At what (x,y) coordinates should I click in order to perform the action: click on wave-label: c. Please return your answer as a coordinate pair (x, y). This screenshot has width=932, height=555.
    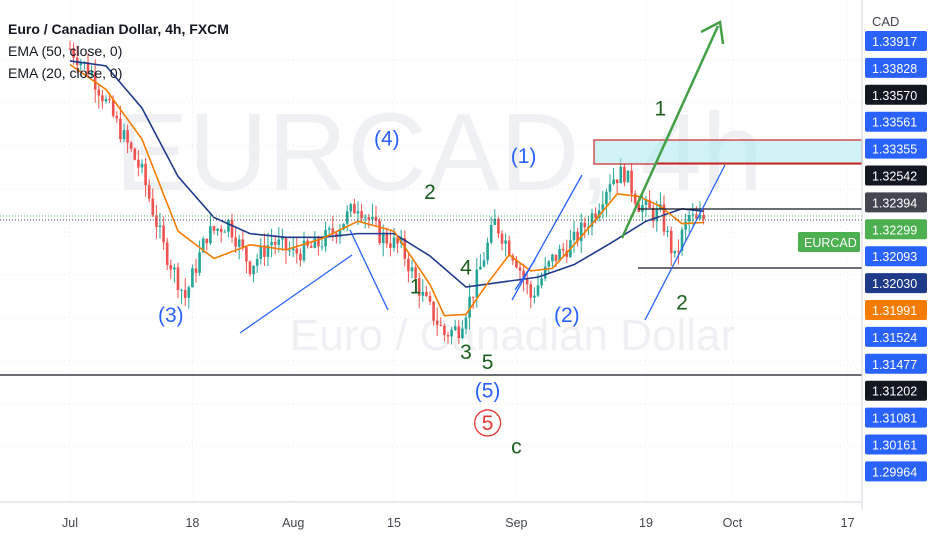
    Looking at the image, I should click on (516, 447).